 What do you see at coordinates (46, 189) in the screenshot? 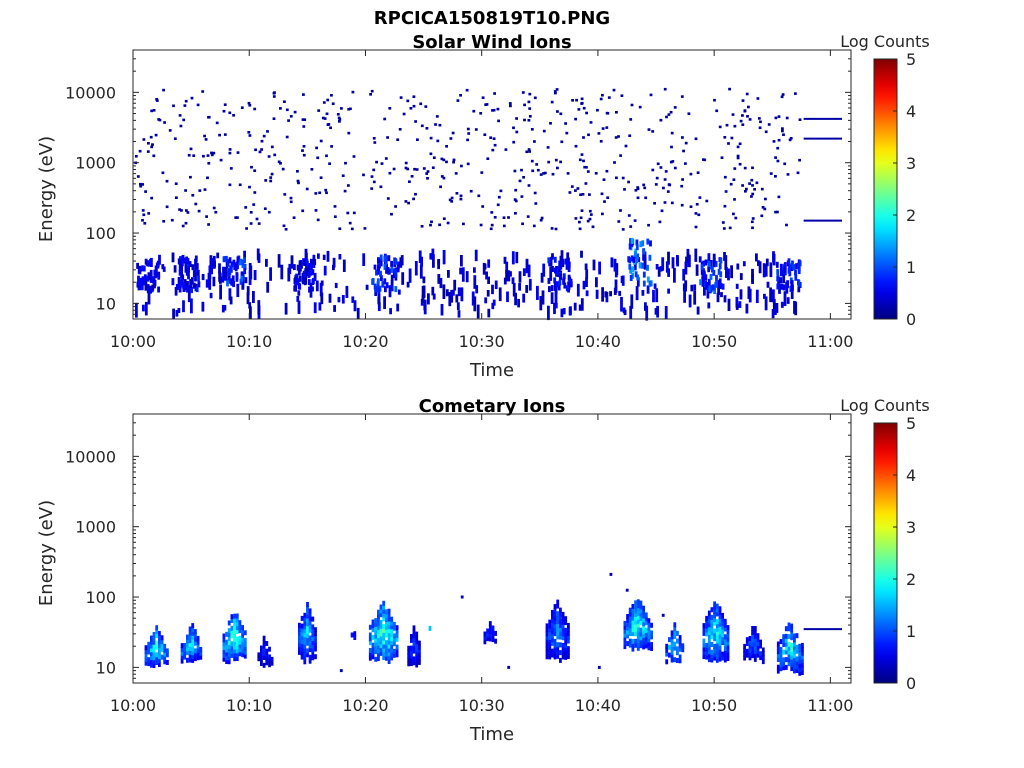
I see `solar-wind-ylabel: Energy (eV)` at bounding box center [46, 189].